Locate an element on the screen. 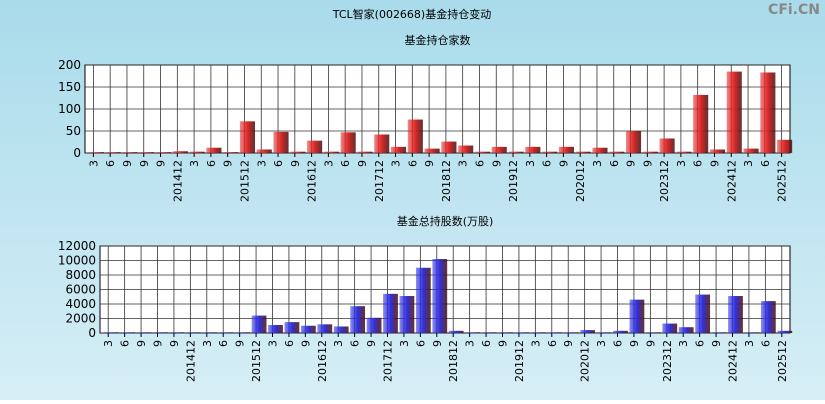  y-tick-label: 8000 is located at coordinates (80, 275).